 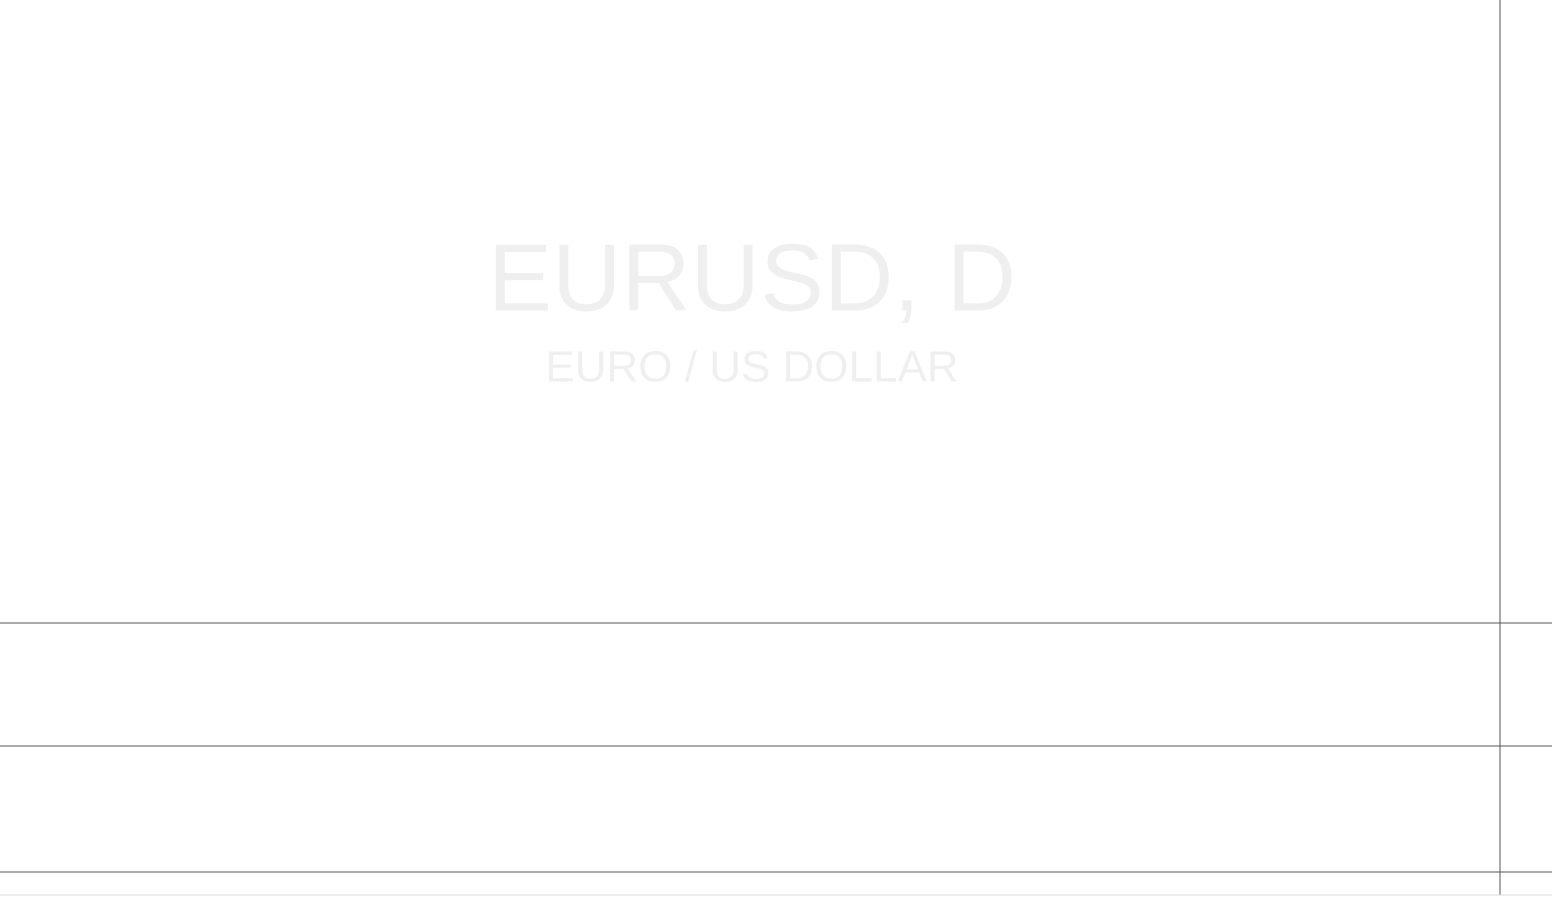 I want to click on watermark-symbol: EURUSD, D, so click(x=752, y=277).